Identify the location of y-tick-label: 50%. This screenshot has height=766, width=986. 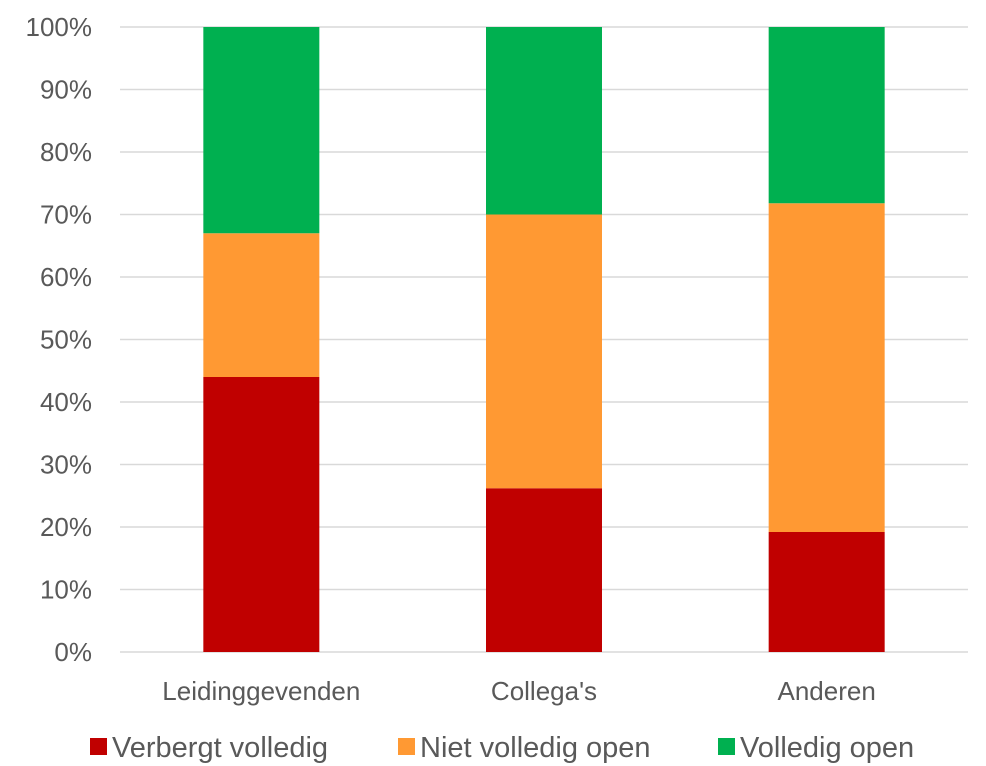
(66, 340).